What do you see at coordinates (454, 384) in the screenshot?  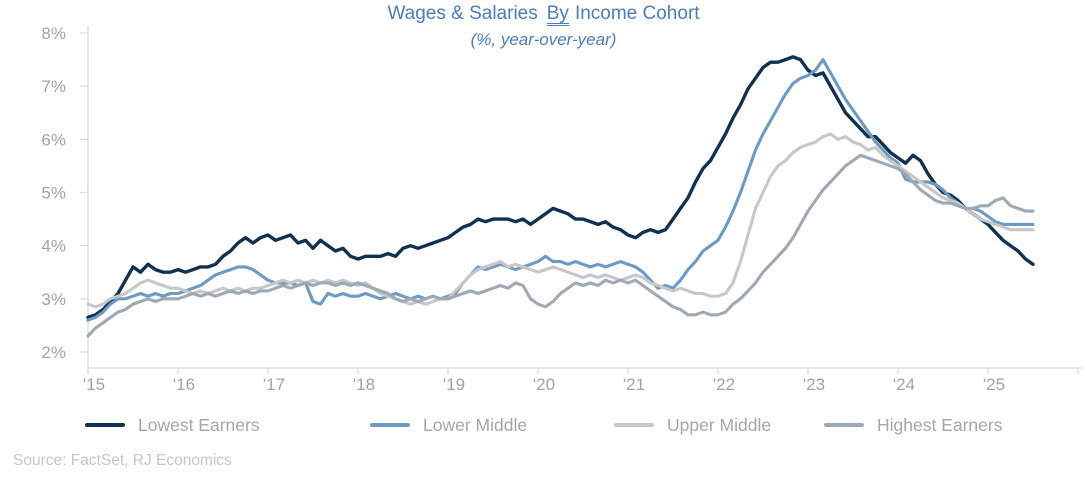 I see `x-tick-label: '19` at bounding box center [454, 384].